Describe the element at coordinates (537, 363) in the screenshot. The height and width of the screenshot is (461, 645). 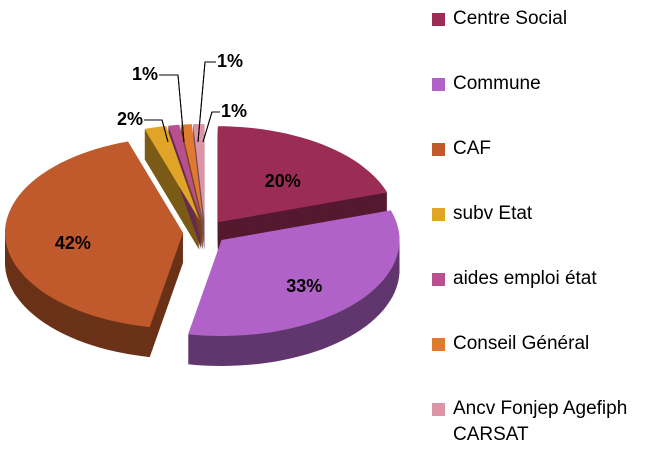
I see `legend-item: Conseil Général` at that location.